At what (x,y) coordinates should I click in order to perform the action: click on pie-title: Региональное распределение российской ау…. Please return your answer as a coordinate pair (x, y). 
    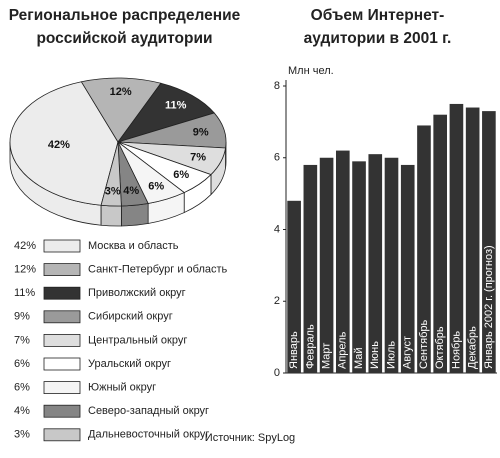
    Looking at the image, I should click on (124, 27).